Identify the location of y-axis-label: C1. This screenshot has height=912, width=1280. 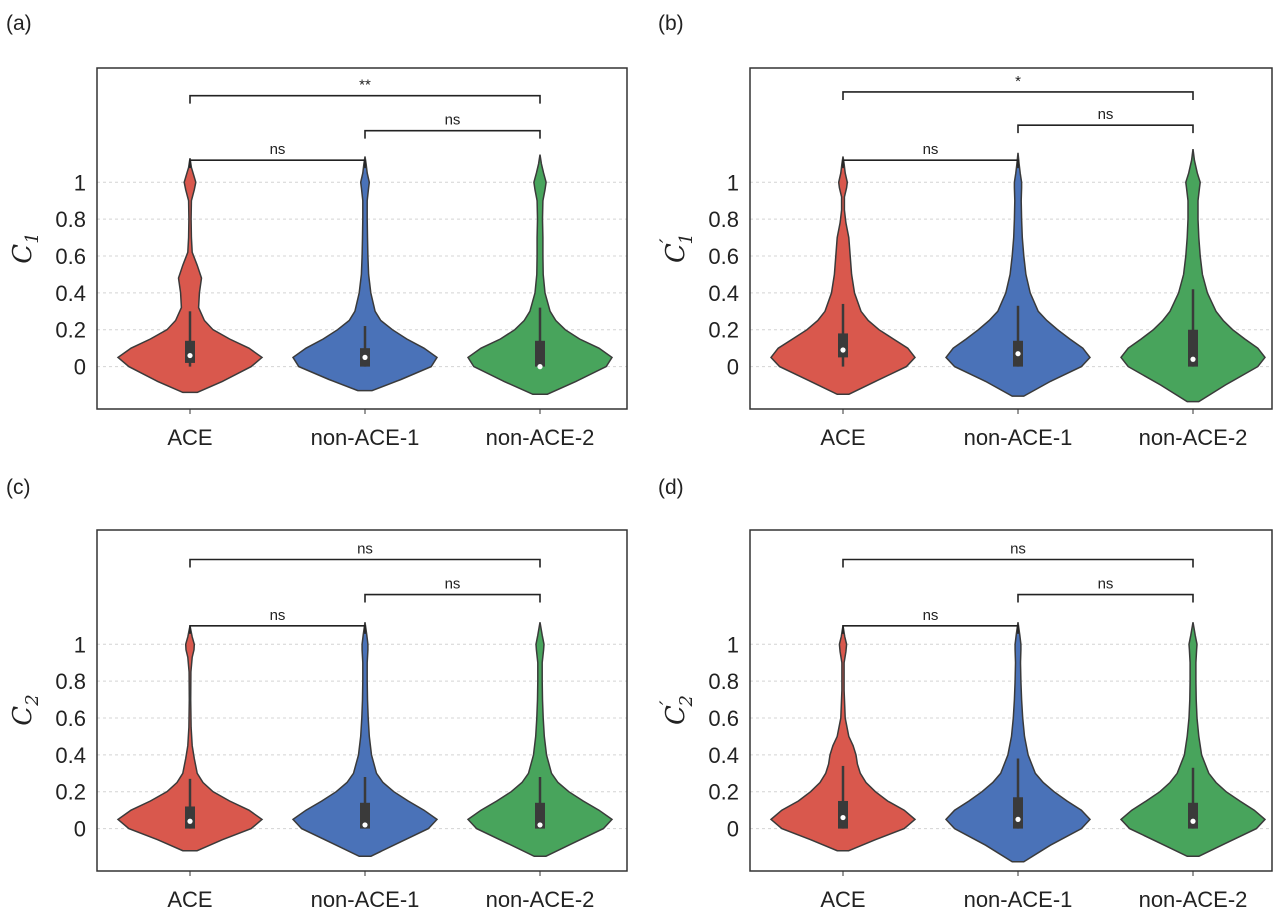
(25, 247).